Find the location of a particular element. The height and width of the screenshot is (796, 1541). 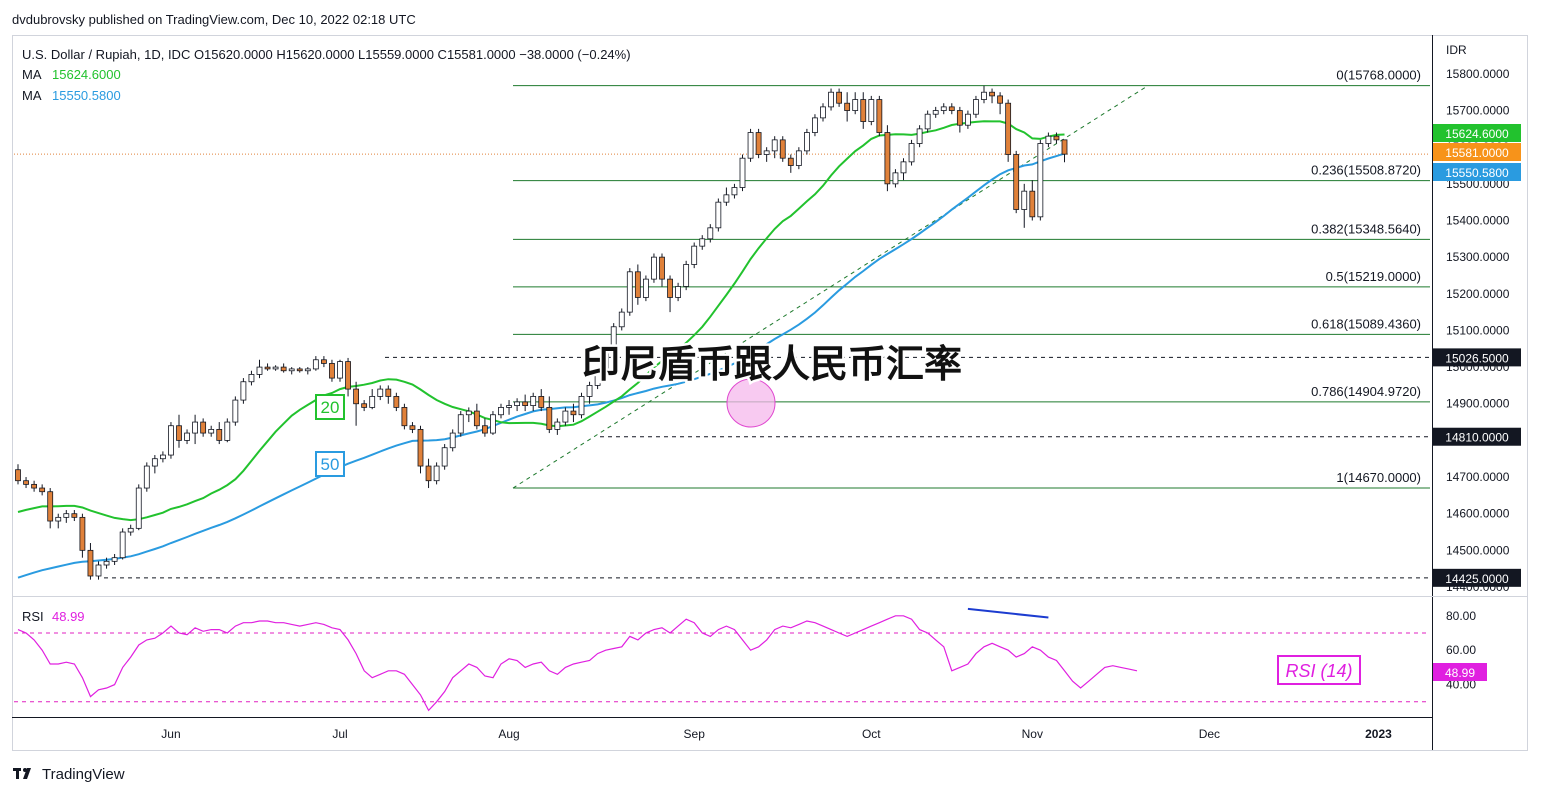

price-tick-label: 14700.0000 is located at coordinates (1478, 477).